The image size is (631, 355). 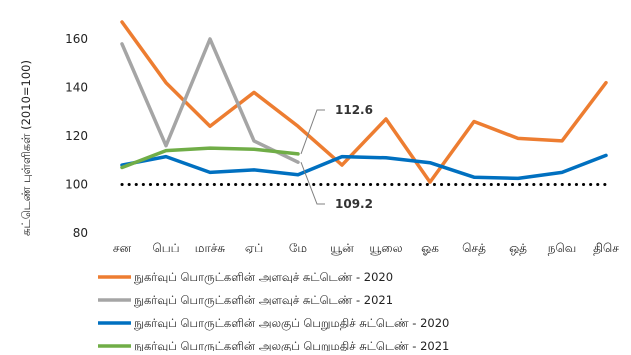 What do you see at coordinates (606, 248) in the screenshot?
I see `x-tick-label: திசெ` at bounding box center [606, 248].